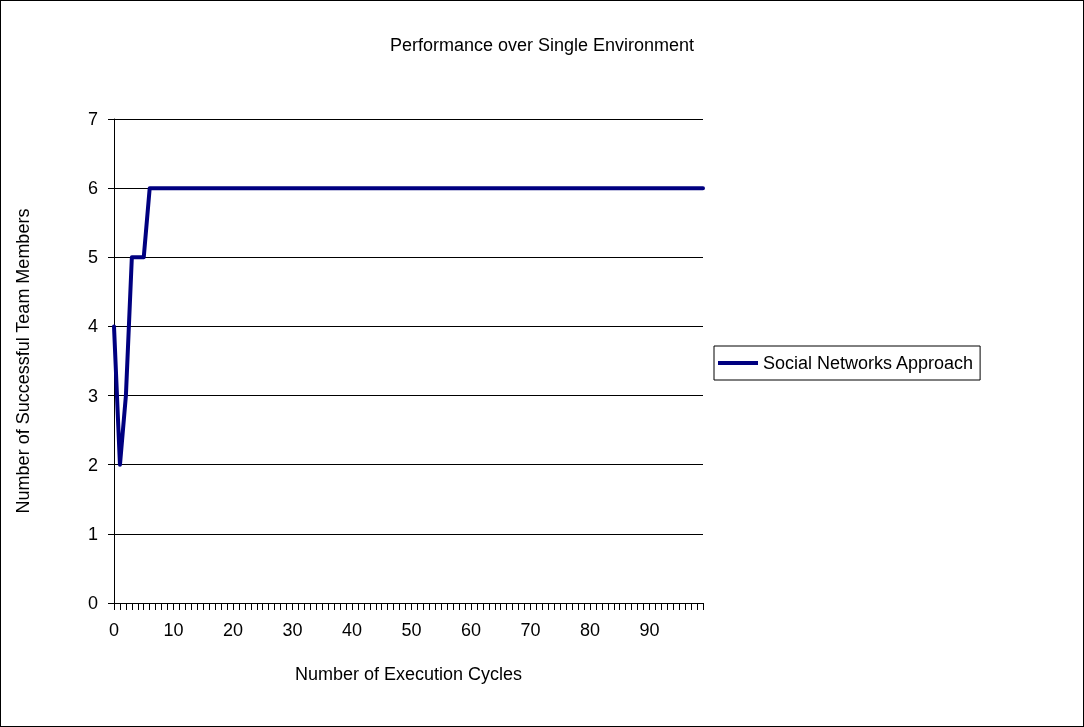 The height and width of the screenshot is (727, 1084). I want to click on x-tick-label: 30, so click(292, 630).